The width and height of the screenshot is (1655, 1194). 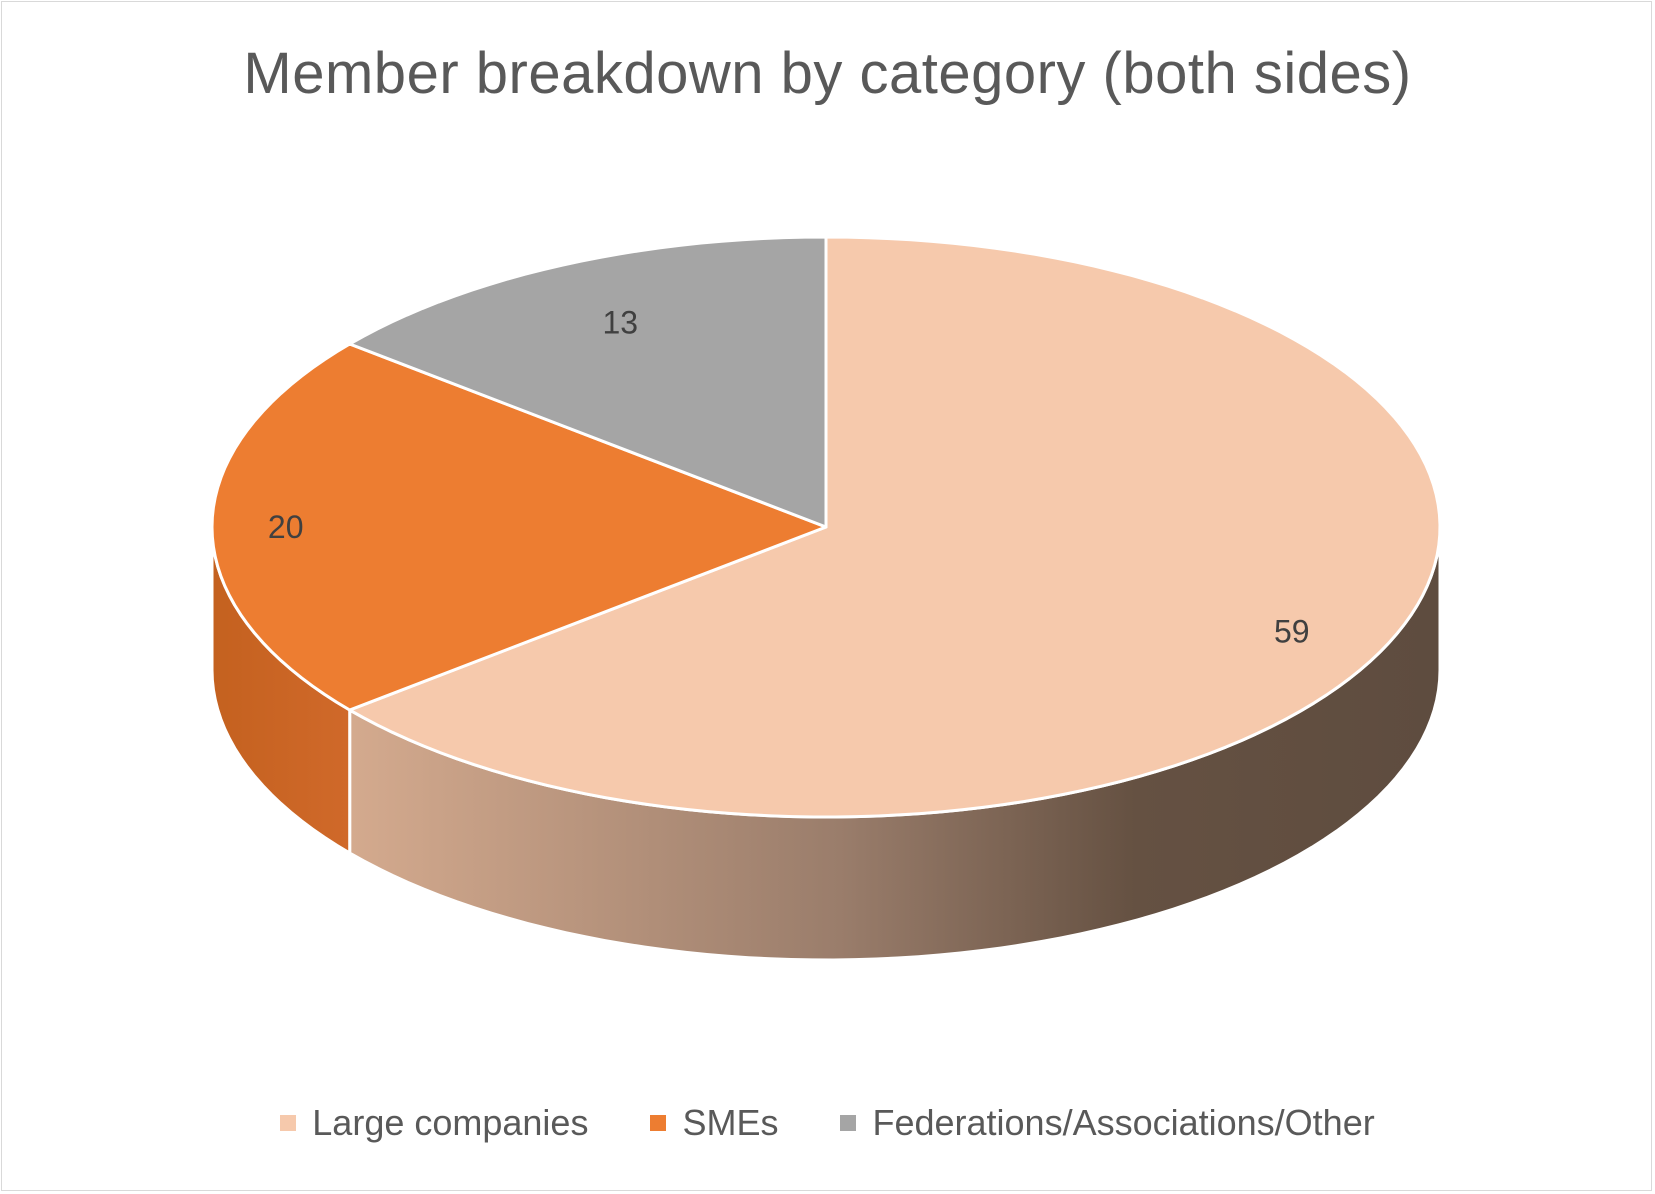 I want to click on legend-swatch-large-companies, so click(x=288, y=1123).